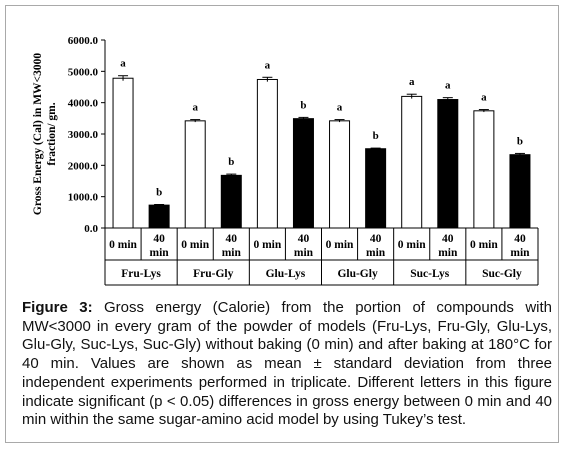 The height and width of the screenshot is (450, 566). What do you see at coordinates (430, 274) in the screenshot?
I see `group-label: Suc-Lys` at bounding box center [430, 274].